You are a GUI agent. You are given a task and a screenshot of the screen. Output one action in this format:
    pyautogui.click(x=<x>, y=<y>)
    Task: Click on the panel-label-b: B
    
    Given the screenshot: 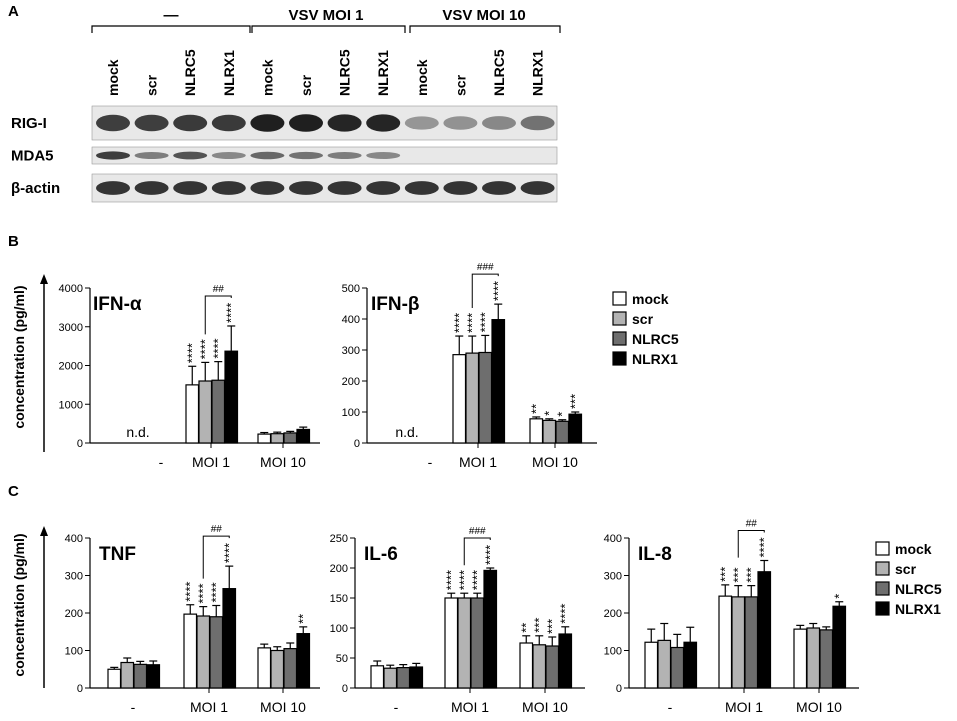 What is the action you would take?
    pyautogui.click(x=13, y=241)
    